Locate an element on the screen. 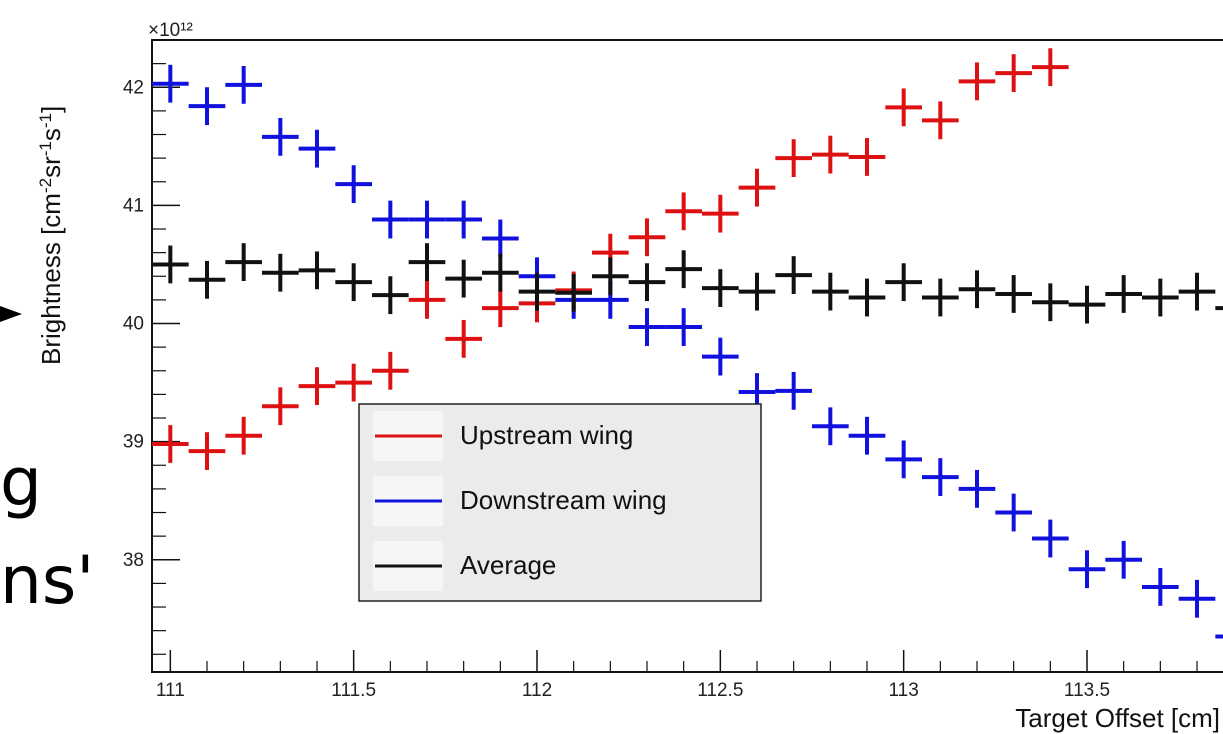  exponent-label: ×10¹² is located at coordinates (170, 30).